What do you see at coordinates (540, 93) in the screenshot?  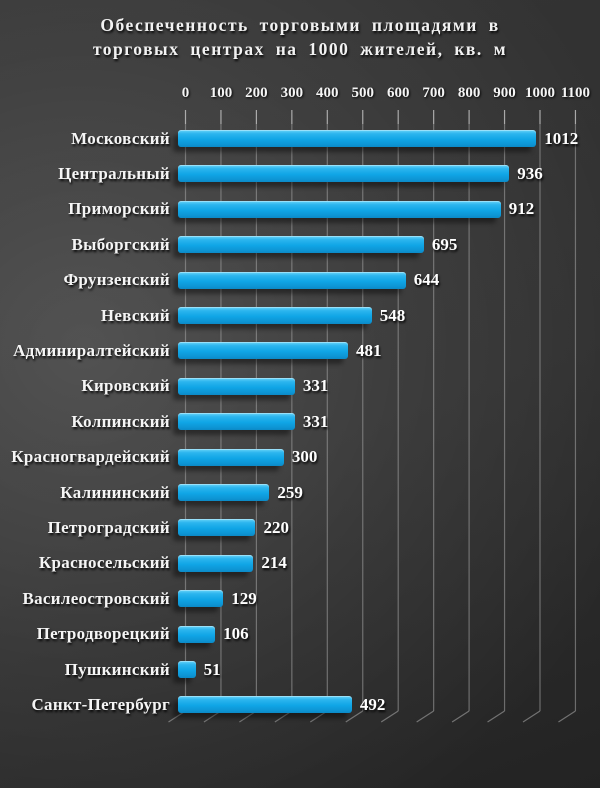 I see `x-tick-label: 1000` at bounding box center [540, 93].